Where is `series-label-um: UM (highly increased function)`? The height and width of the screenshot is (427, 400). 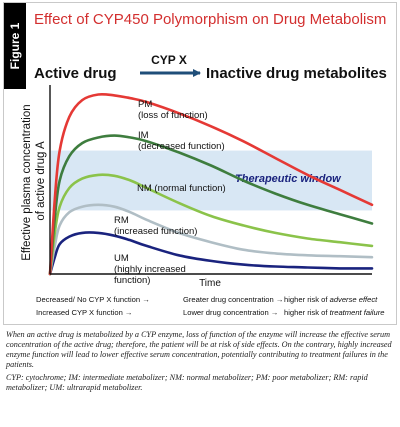
series-label-um: UM (highly increased function) is located at coordinates (150, 269).